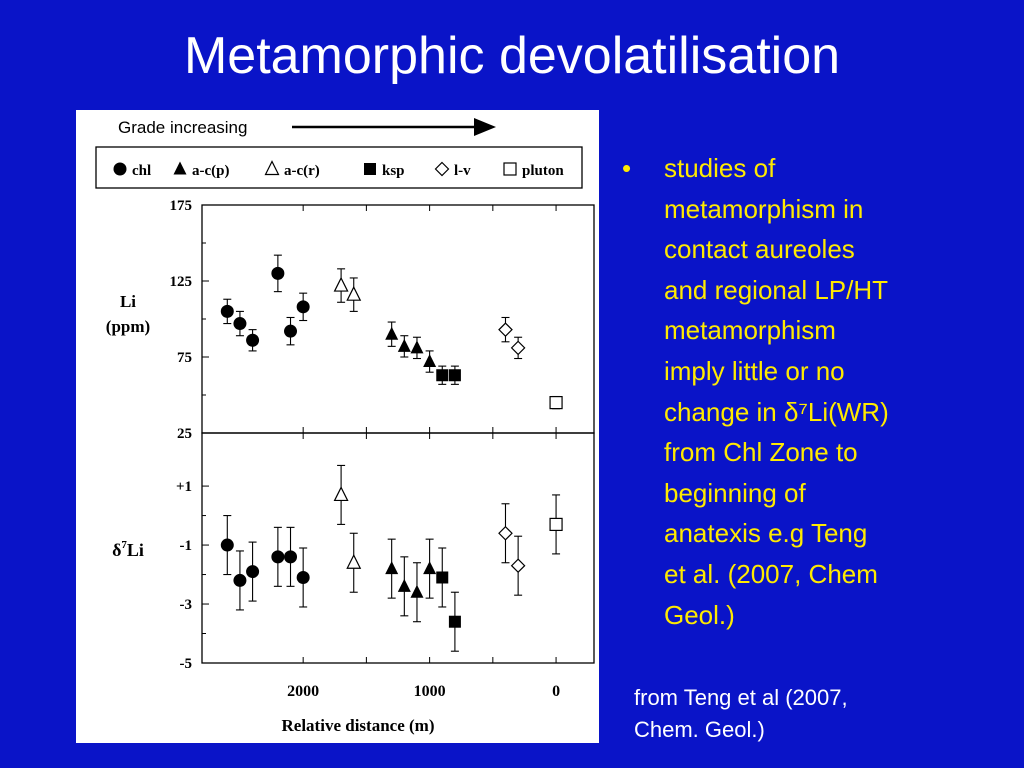  Describe the element at coordinates (128, 326) in the screenshot. I see `li-axis-unit: (ppm)` at that location.